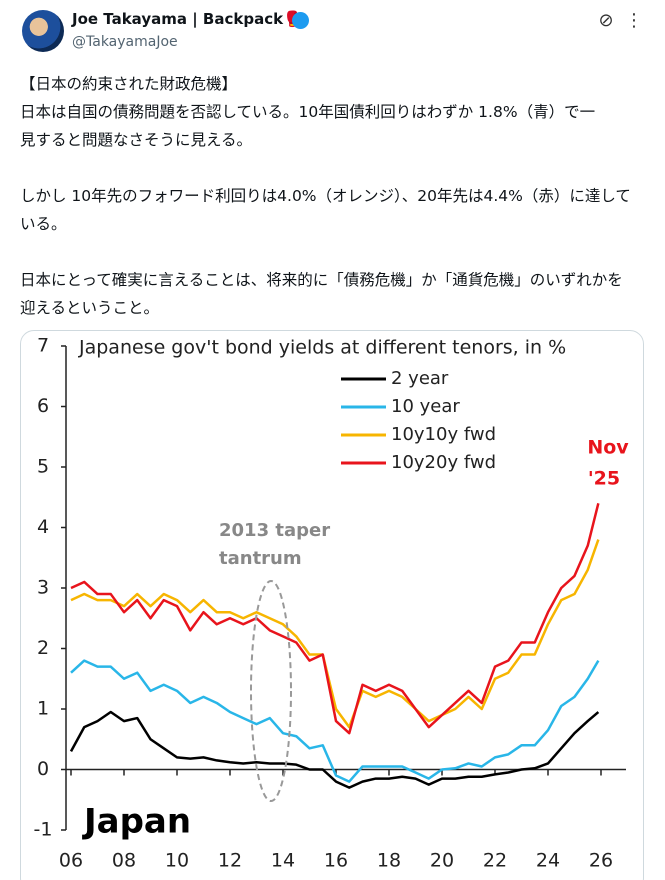  What do you see at coordinates (443, 434) in the screenshot?
I see `legend-label: 10y10y fwd` at bounding box center [443, 434].